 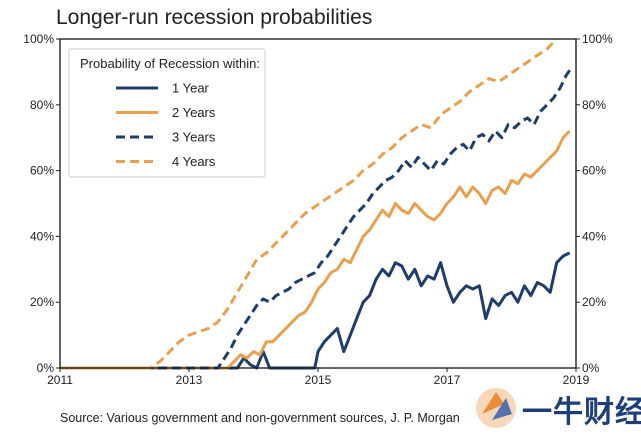 I want to click on y-tick-label-right: 100%, so click(x=597, y=39).